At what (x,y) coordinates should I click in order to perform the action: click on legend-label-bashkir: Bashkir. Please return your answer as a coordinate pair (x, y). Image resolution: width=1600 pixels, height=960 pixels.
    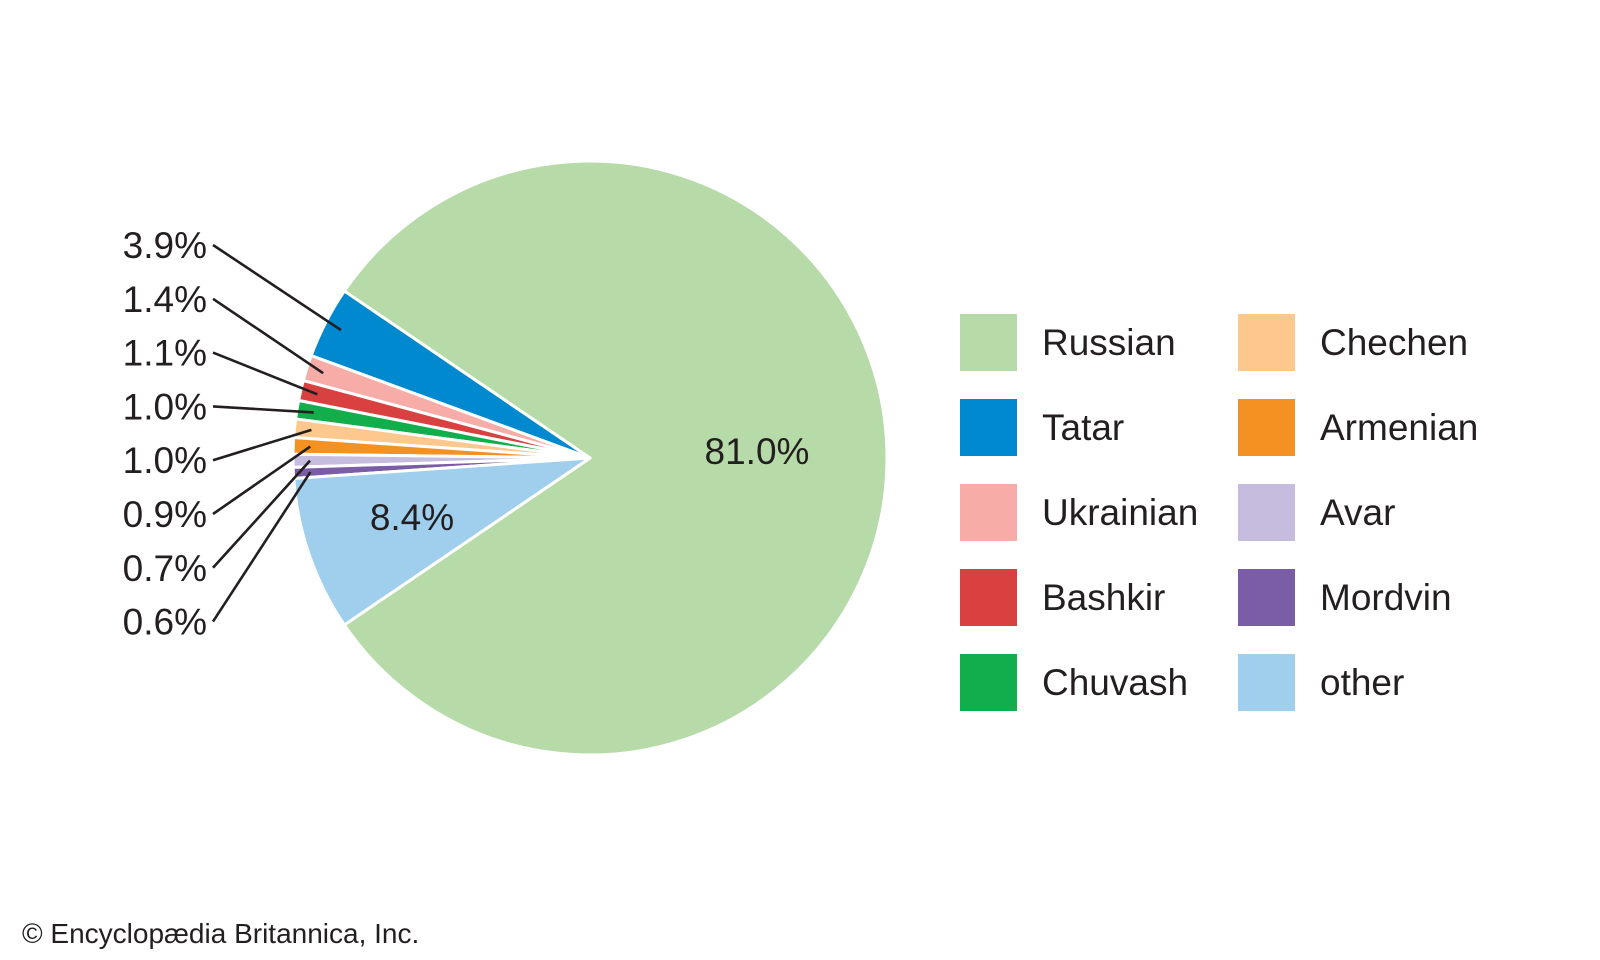
    Looking at the image, I should click on (1104, 597).